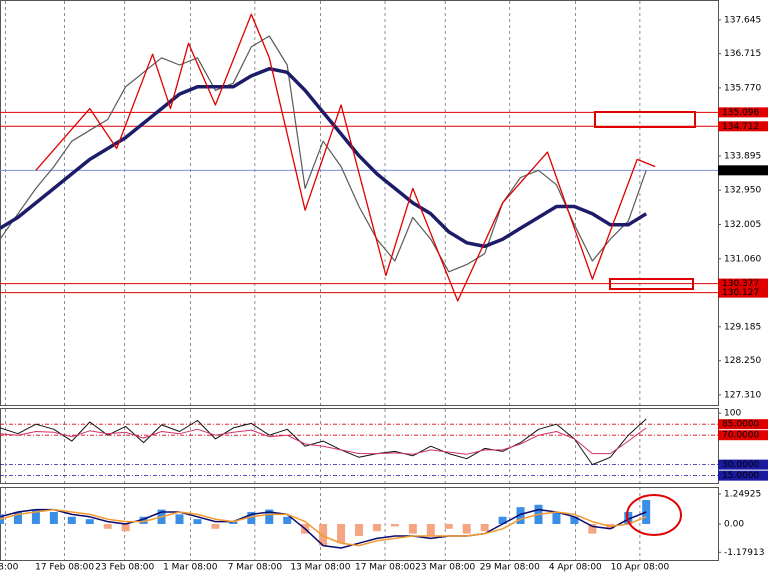 The image size is (768, 574). I want to click on y-tick-label: 70.0000, so click(740, 436).